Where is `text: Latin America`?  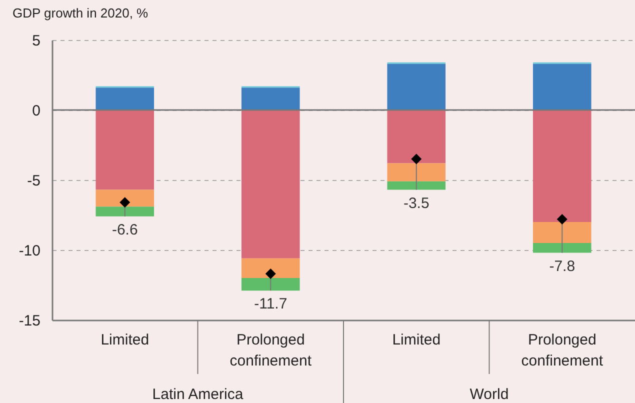 text: Latin America is located at coordinates (198, 394).